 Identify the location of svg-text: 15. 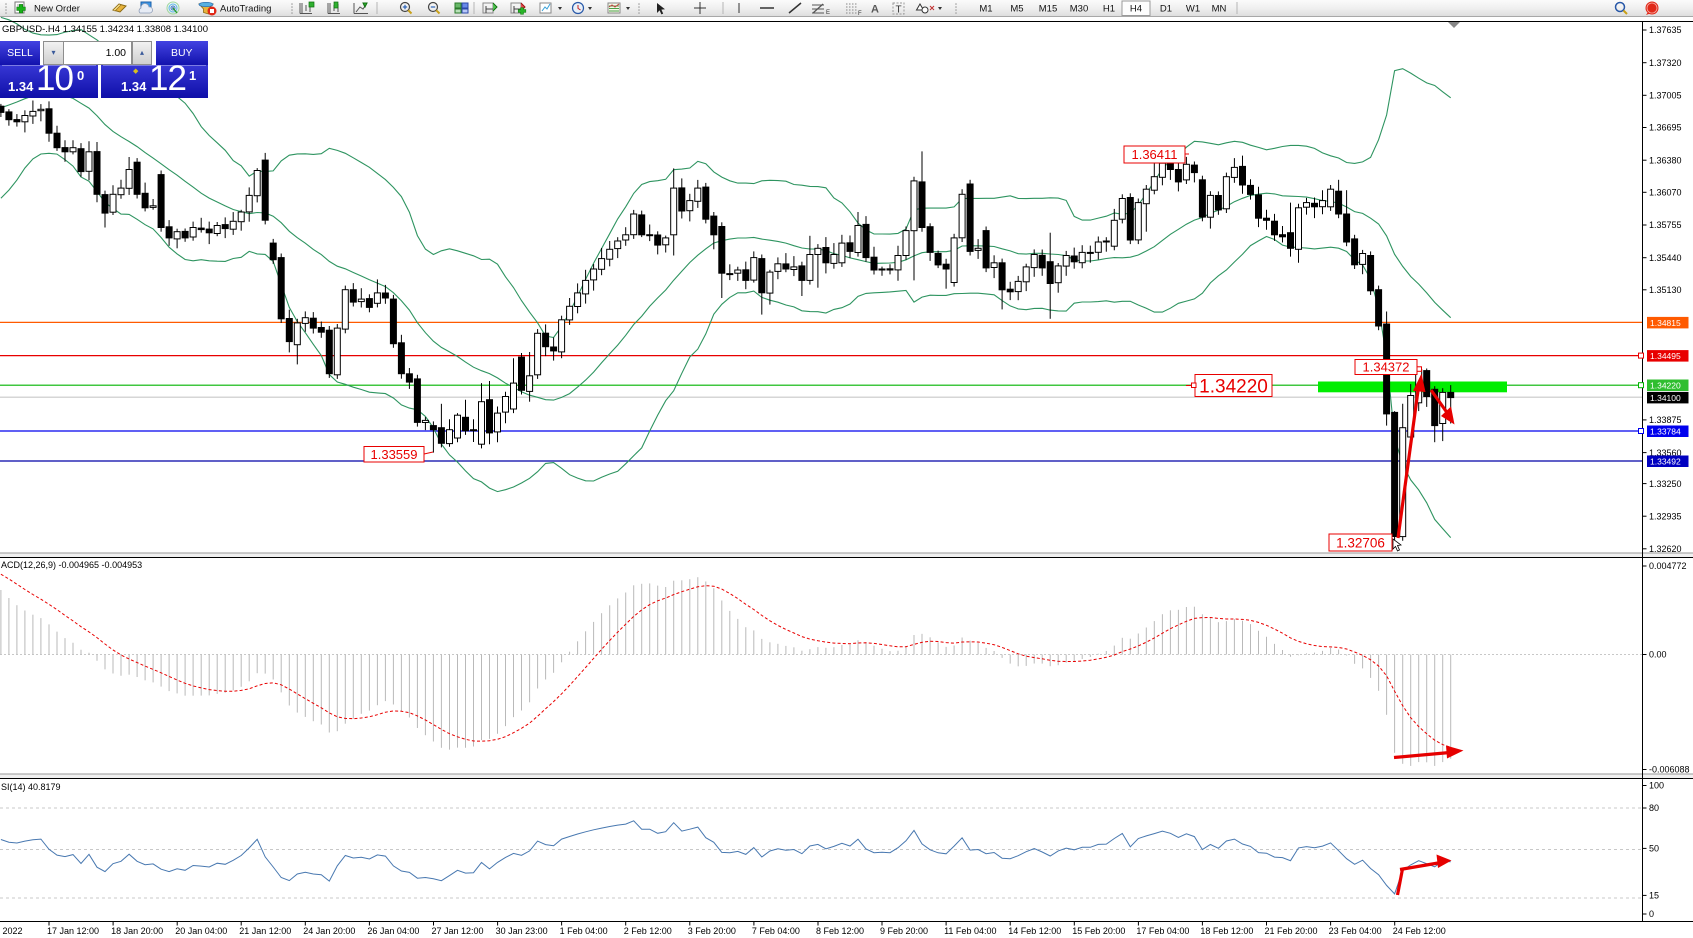
(1654, 896).